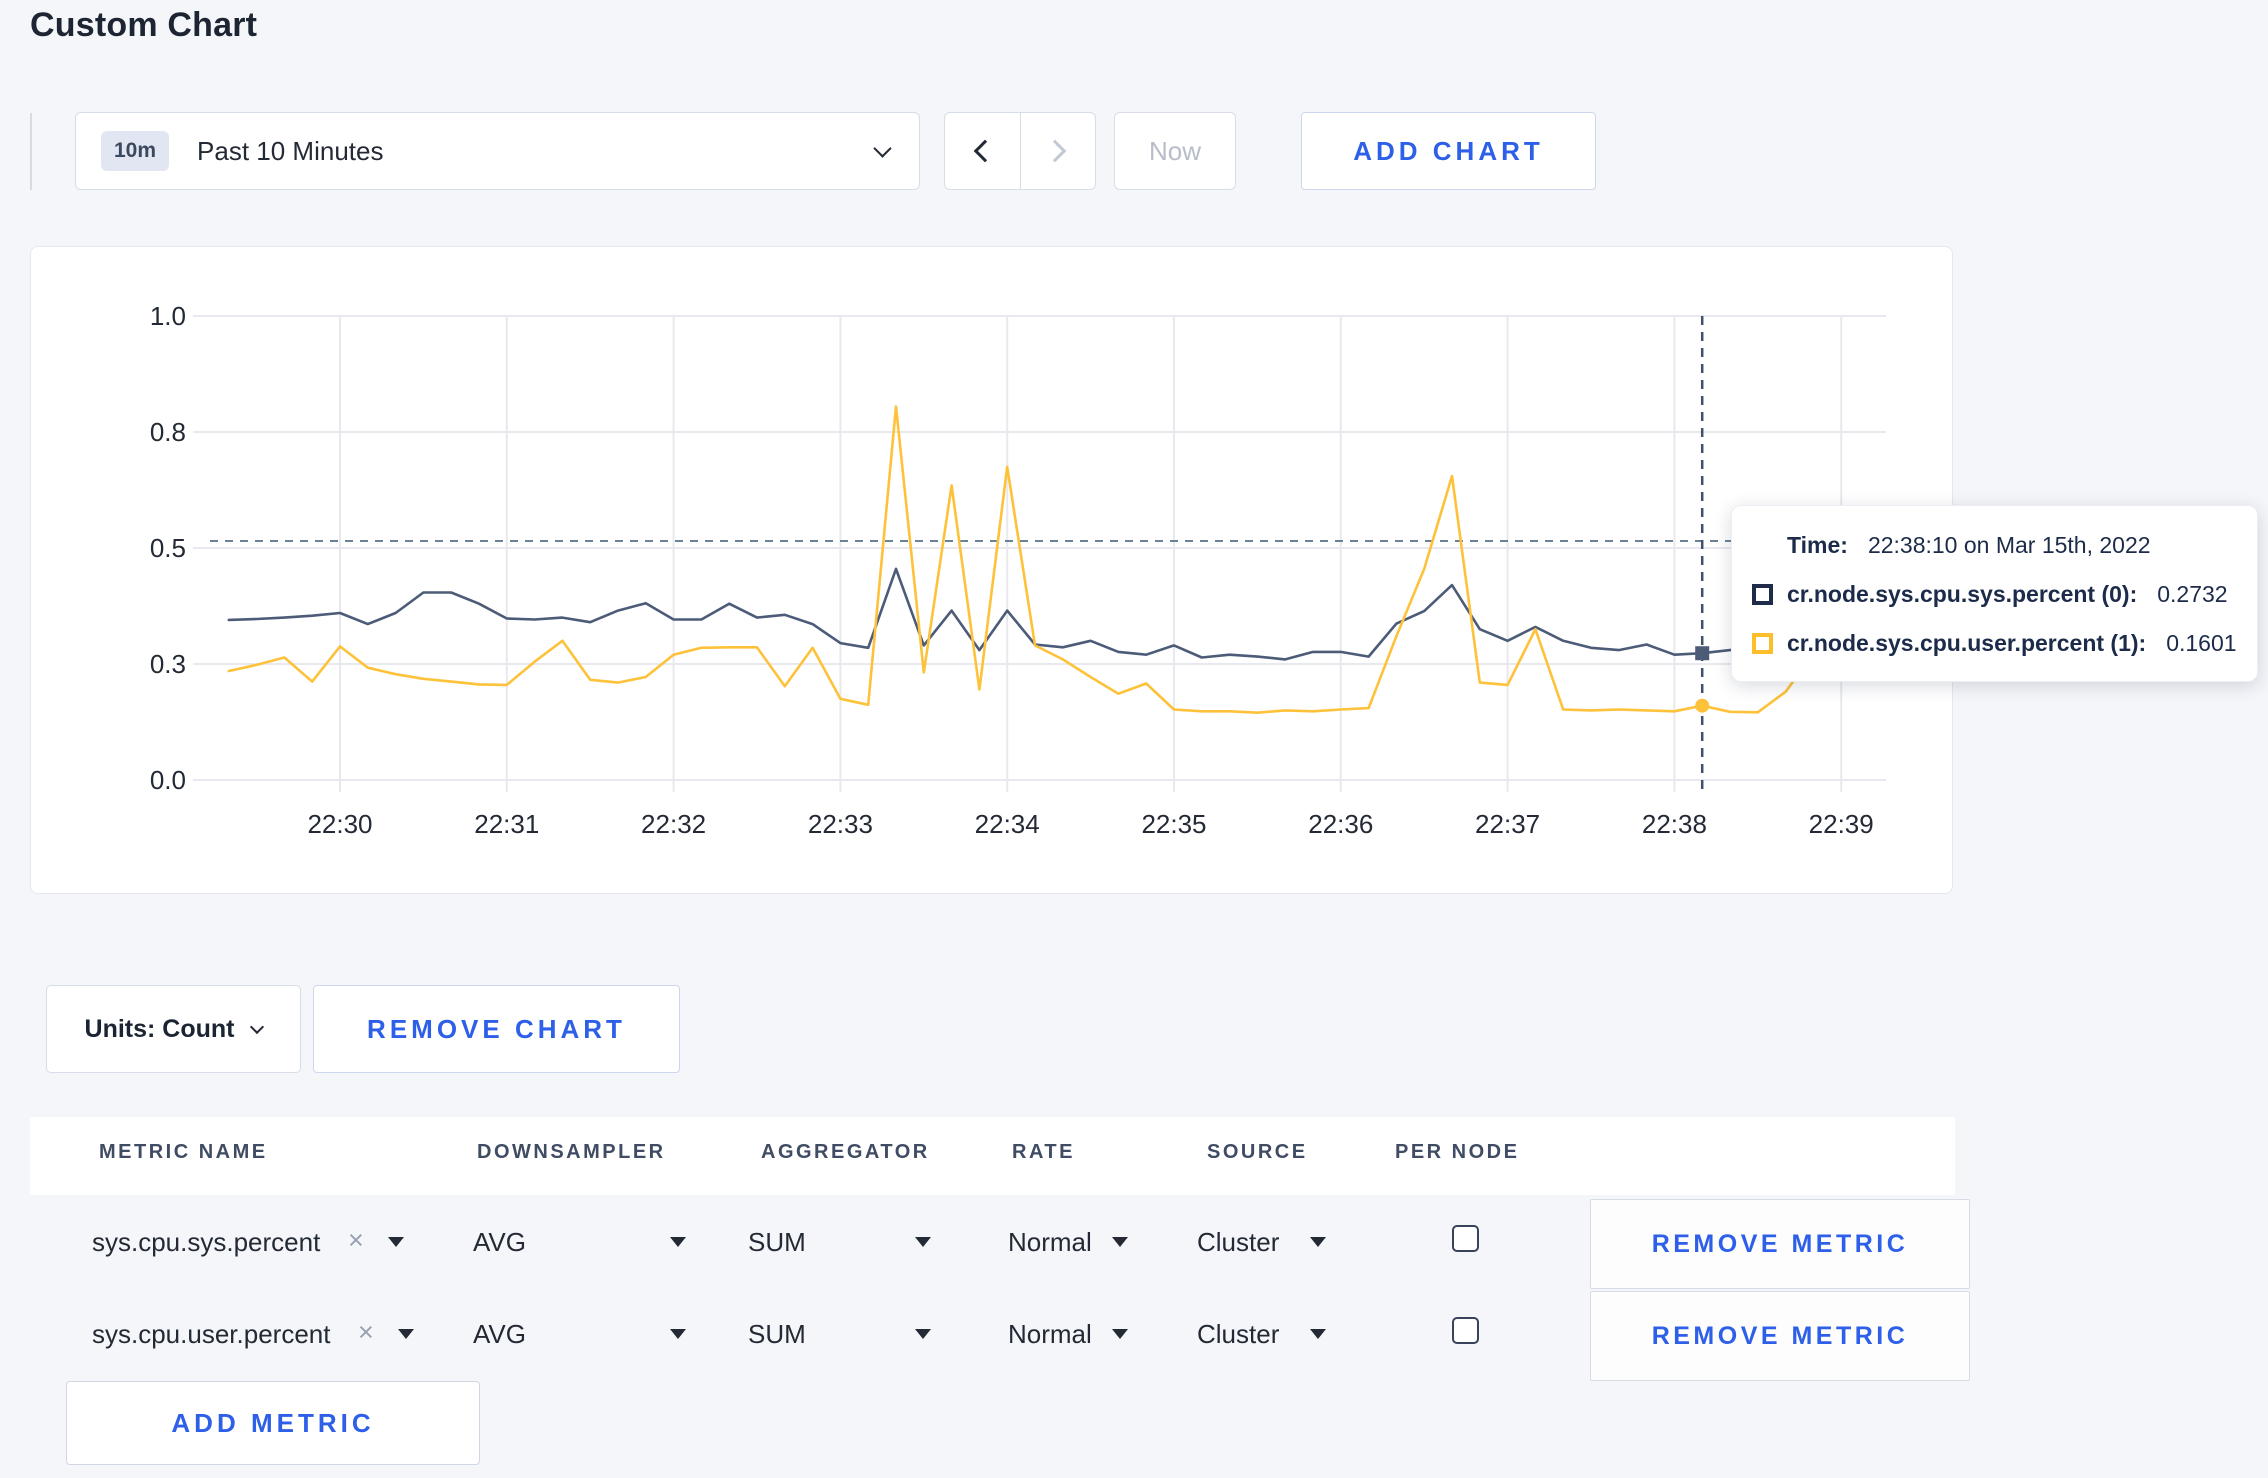  Describe the element at coordinates (211, 1334) in the screenshot. I see `metric-name-select: sys.cpu.user.percent` at that location.